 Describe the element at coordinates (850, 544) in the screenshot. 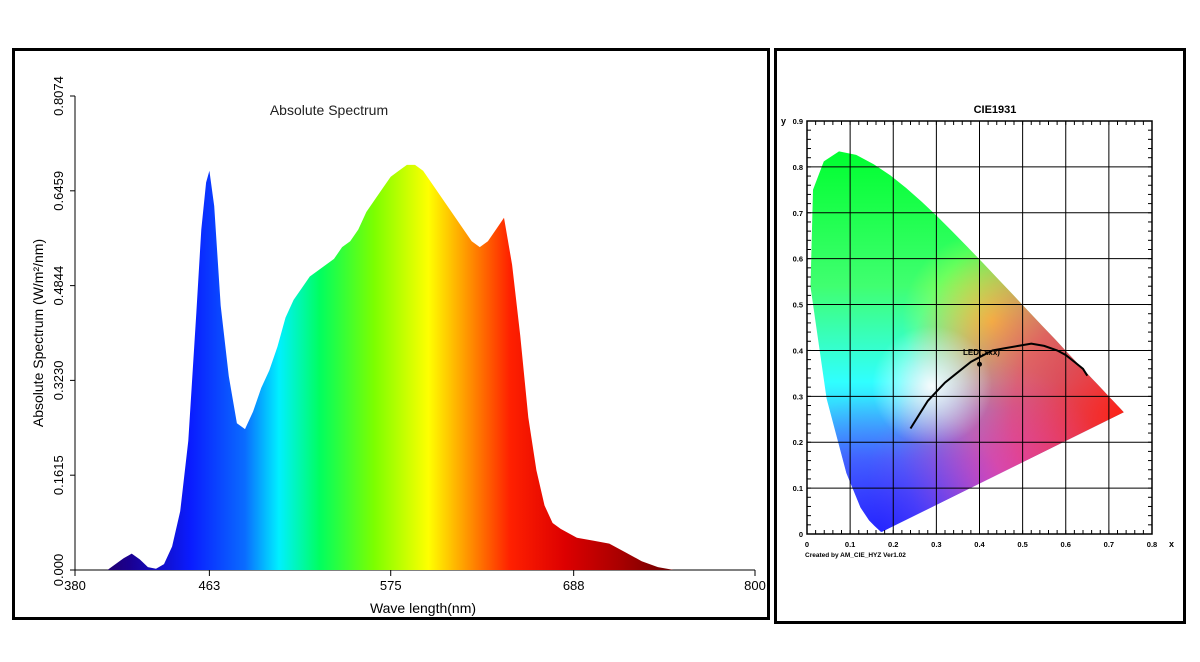

I see `cie-x-tick-label: 0.1` at that location.